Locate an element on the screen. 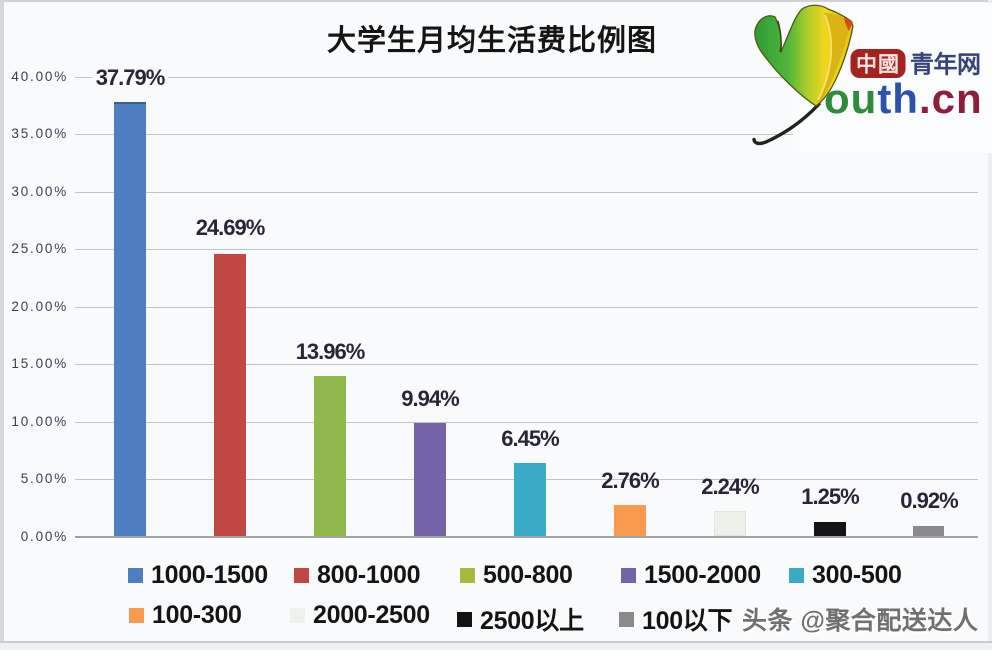 This screenshot has height=650, width=992. svg-text: 中國 is located at coordinates (878, 65).